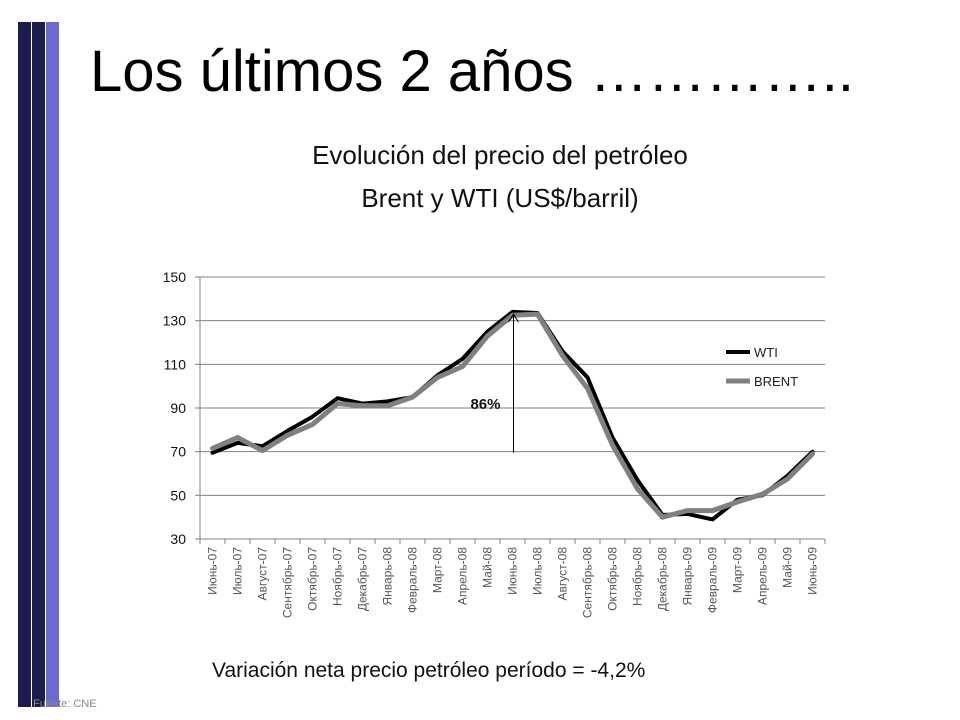  What do you see at coordinates (178, 408) in the screenshot?
I see `y-tick-label: 90` at bounding box center [178, 408].